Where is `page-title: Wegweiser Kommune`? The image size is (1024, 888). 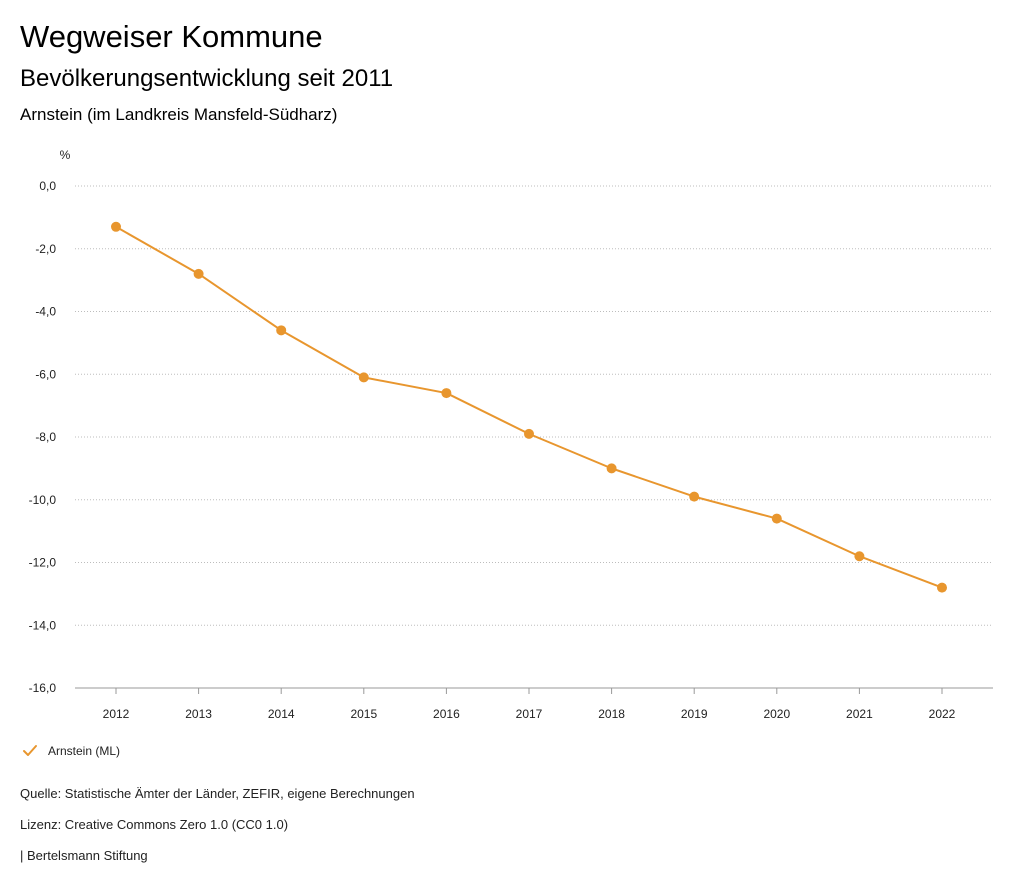 page-title: Wegweiser Kommune is located at coordinates (171, 36).